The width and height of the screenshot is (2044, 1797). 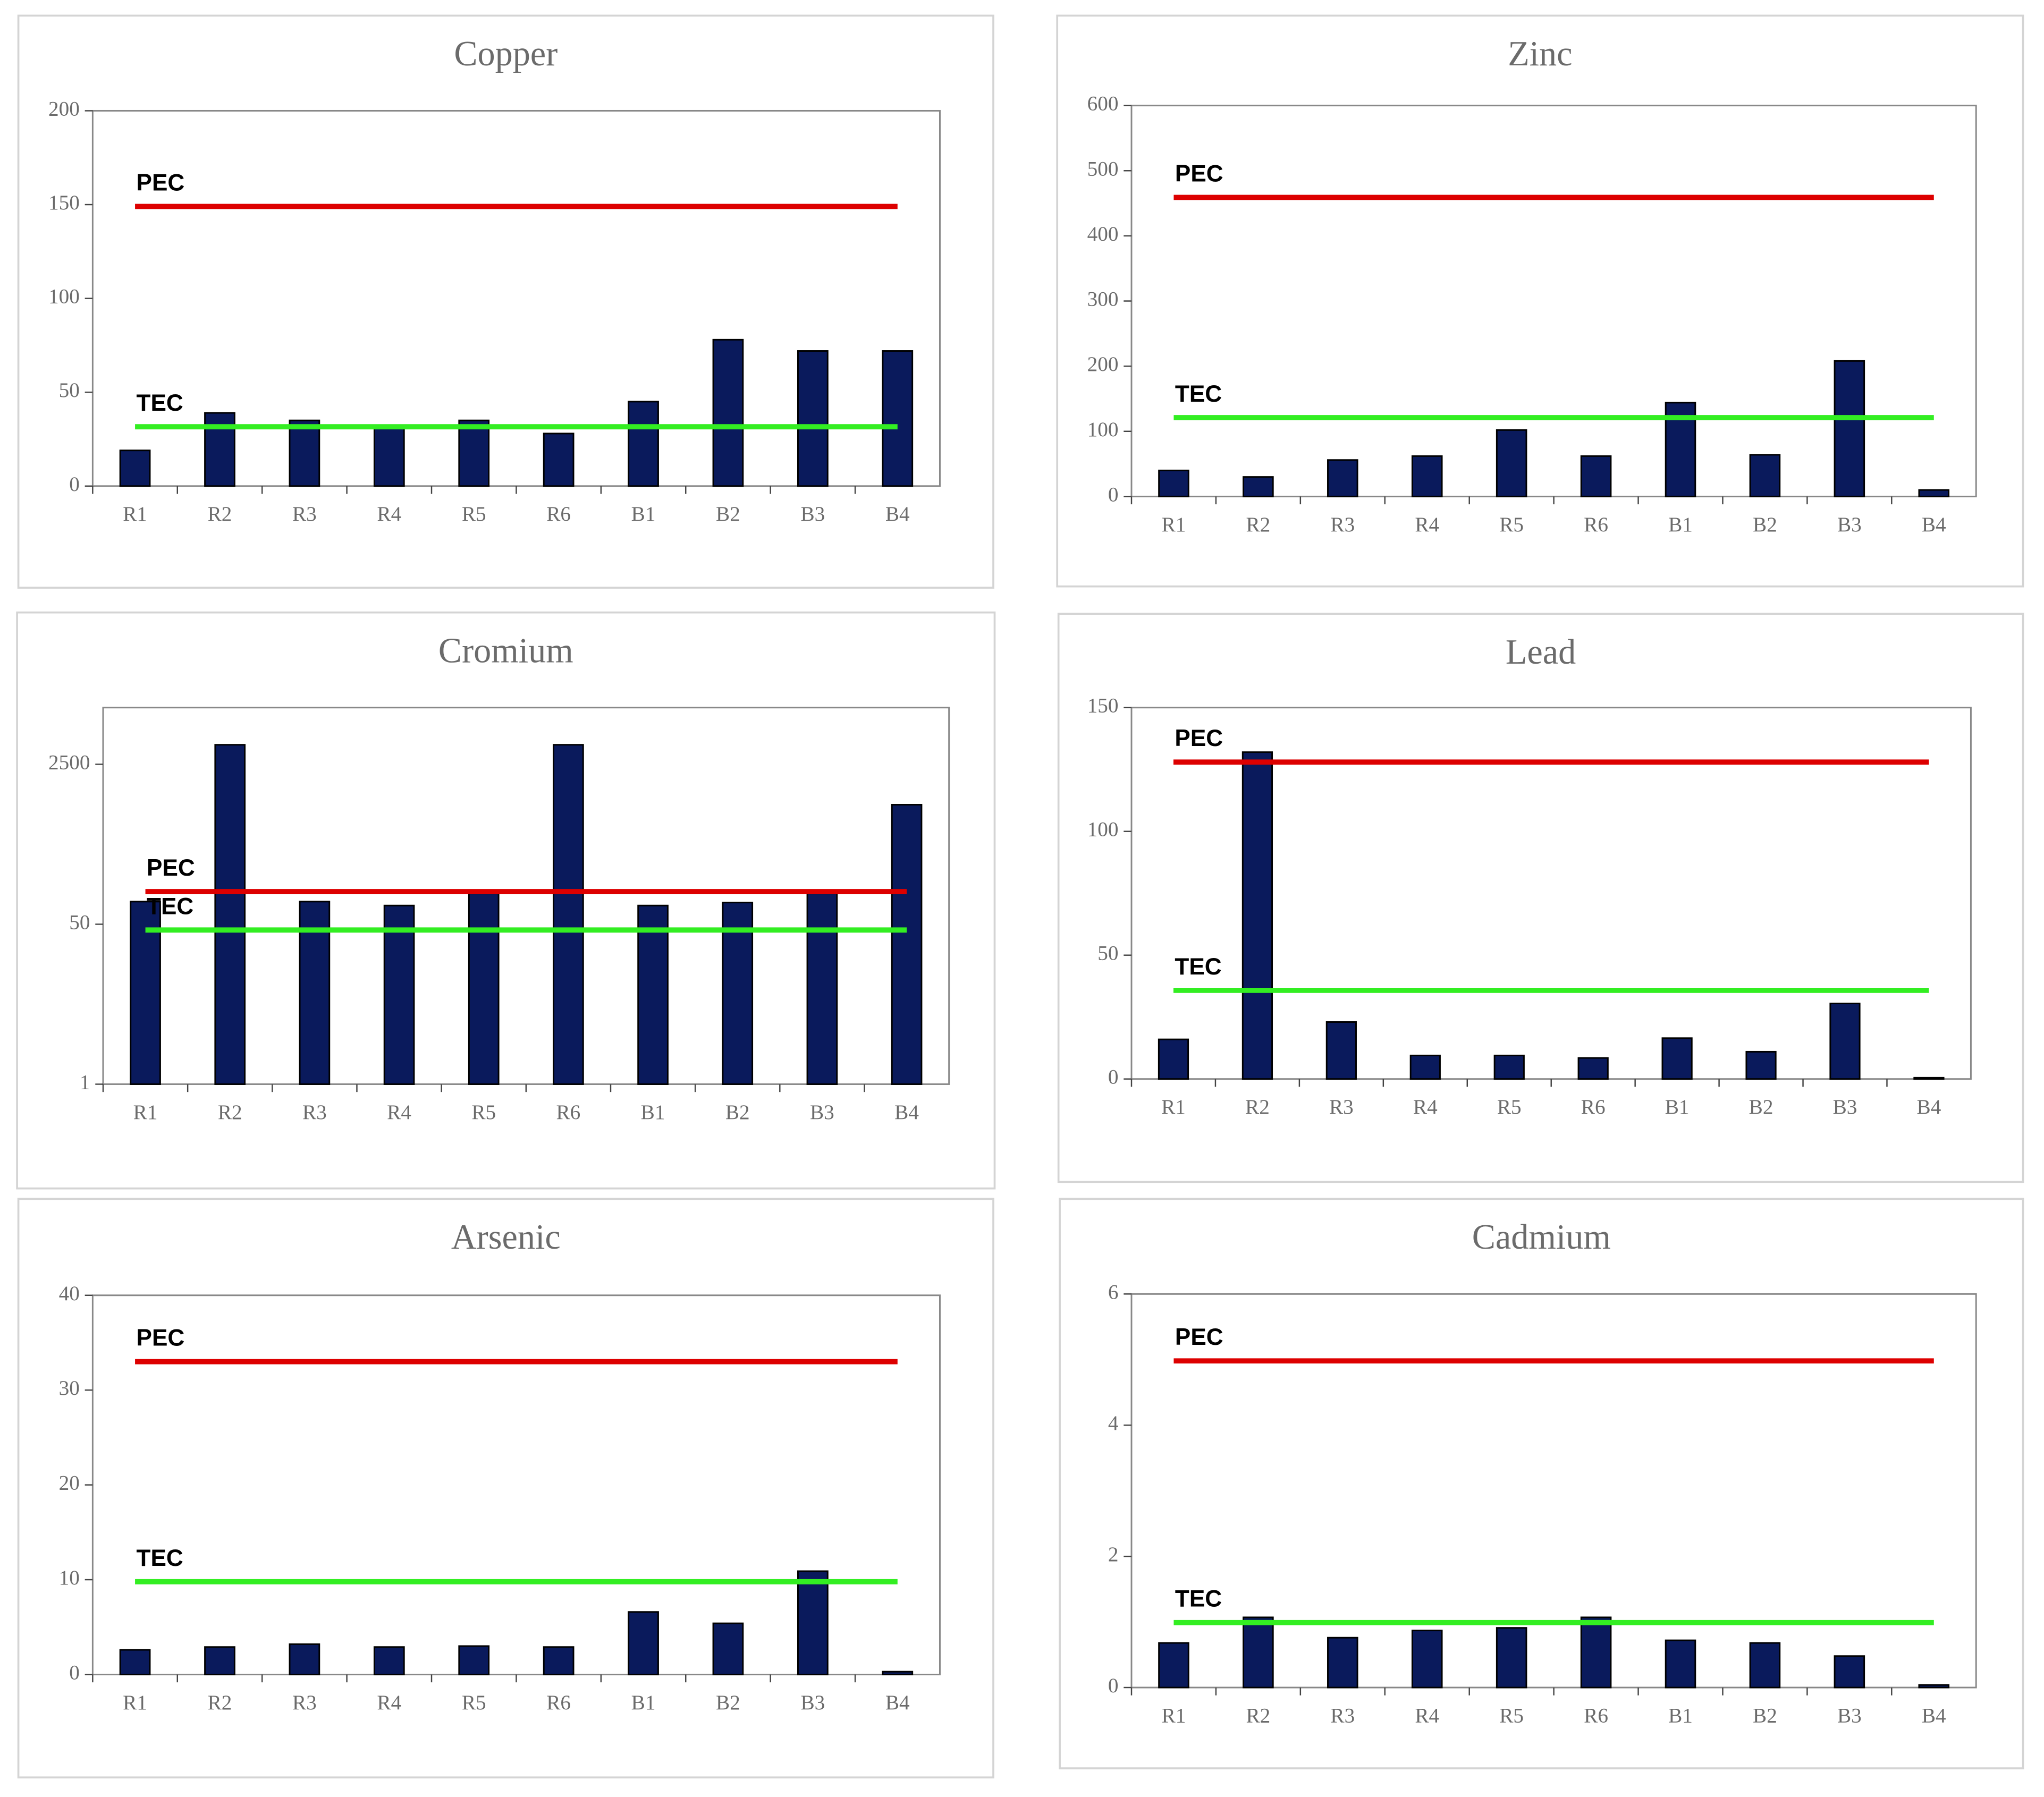 I want to click on y-tick-label: 6, so click(x=1113, y=1292).